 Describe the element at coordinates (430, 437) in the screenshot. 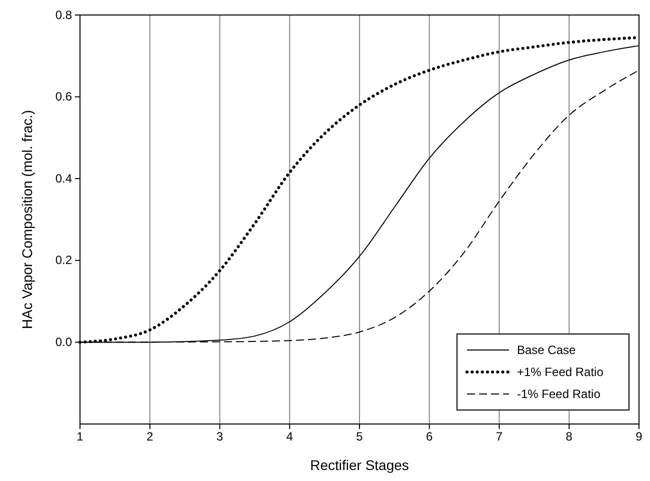

I see `x-tick-label: 6` at that location.